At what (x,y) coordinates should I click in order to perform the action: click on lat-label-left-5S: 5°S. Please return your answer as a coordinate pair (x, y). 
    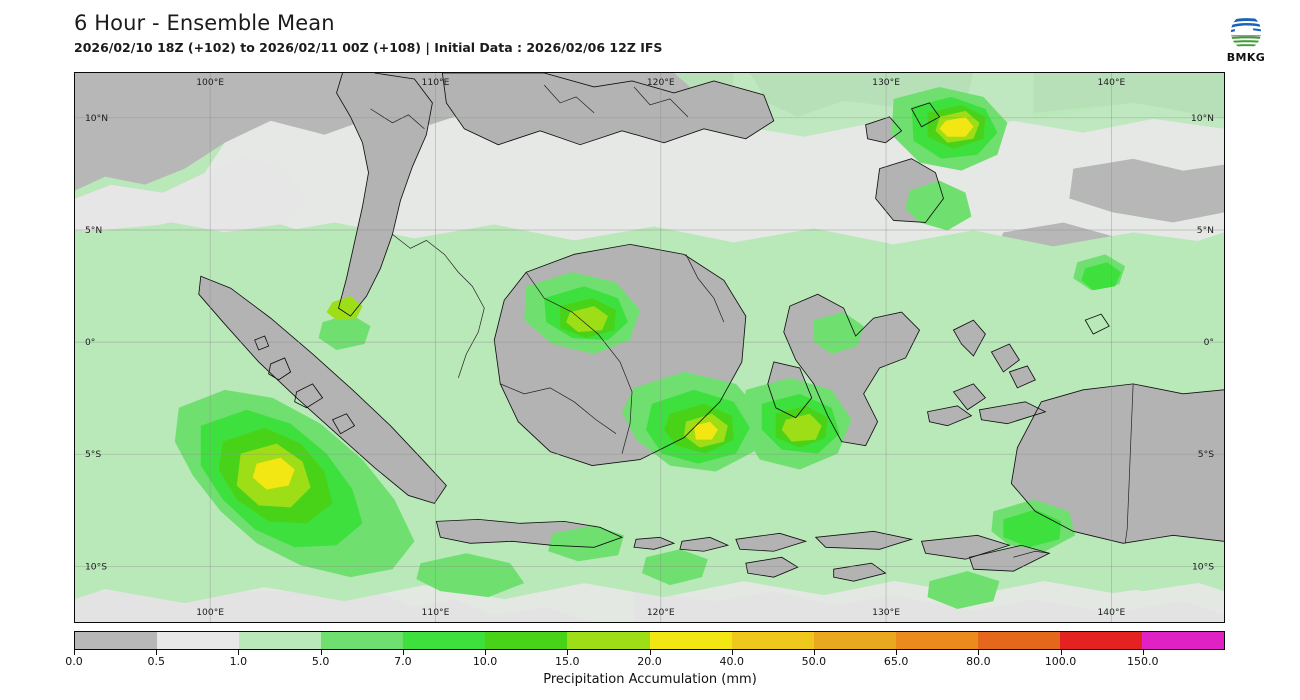
    Looking at the image, I should click on (93, 454).